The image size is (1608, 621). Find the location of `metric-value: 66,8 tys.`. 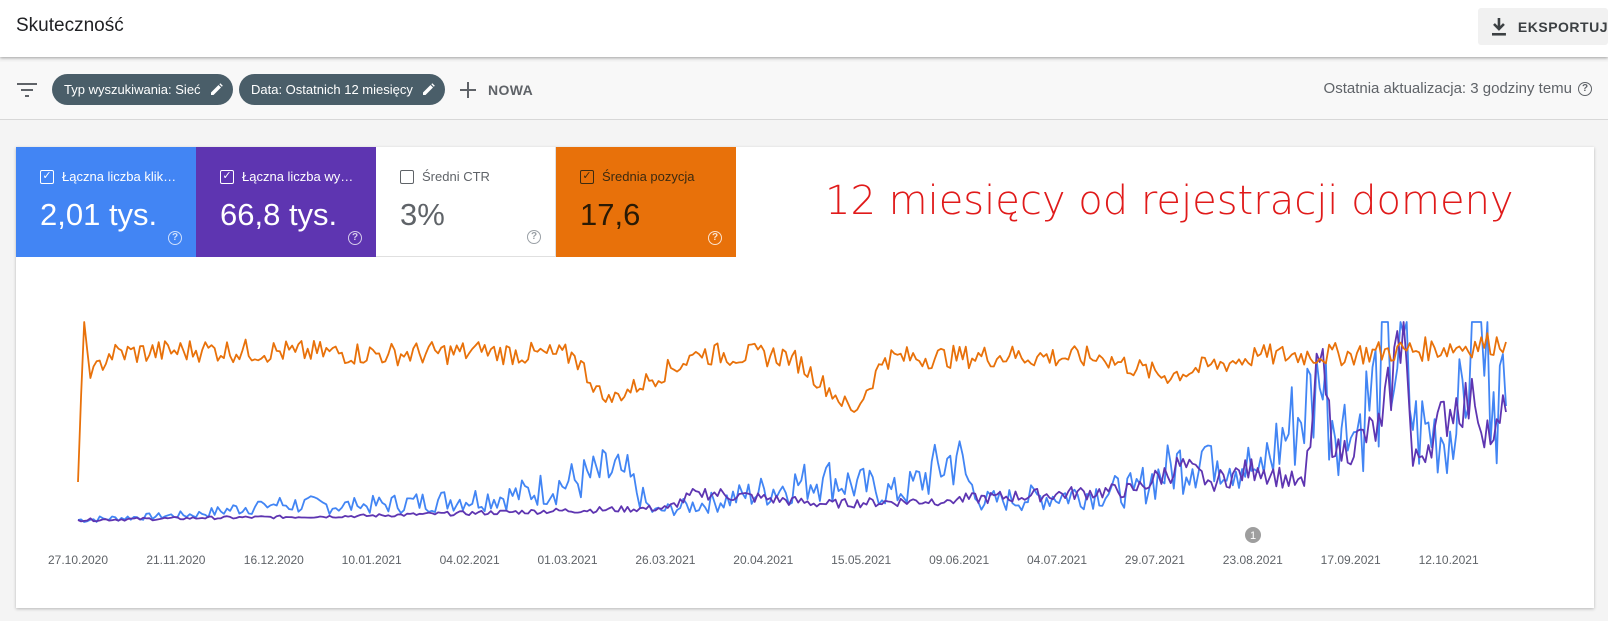

metric-value: 66,8 tys. is located at coordinates (279, 214).